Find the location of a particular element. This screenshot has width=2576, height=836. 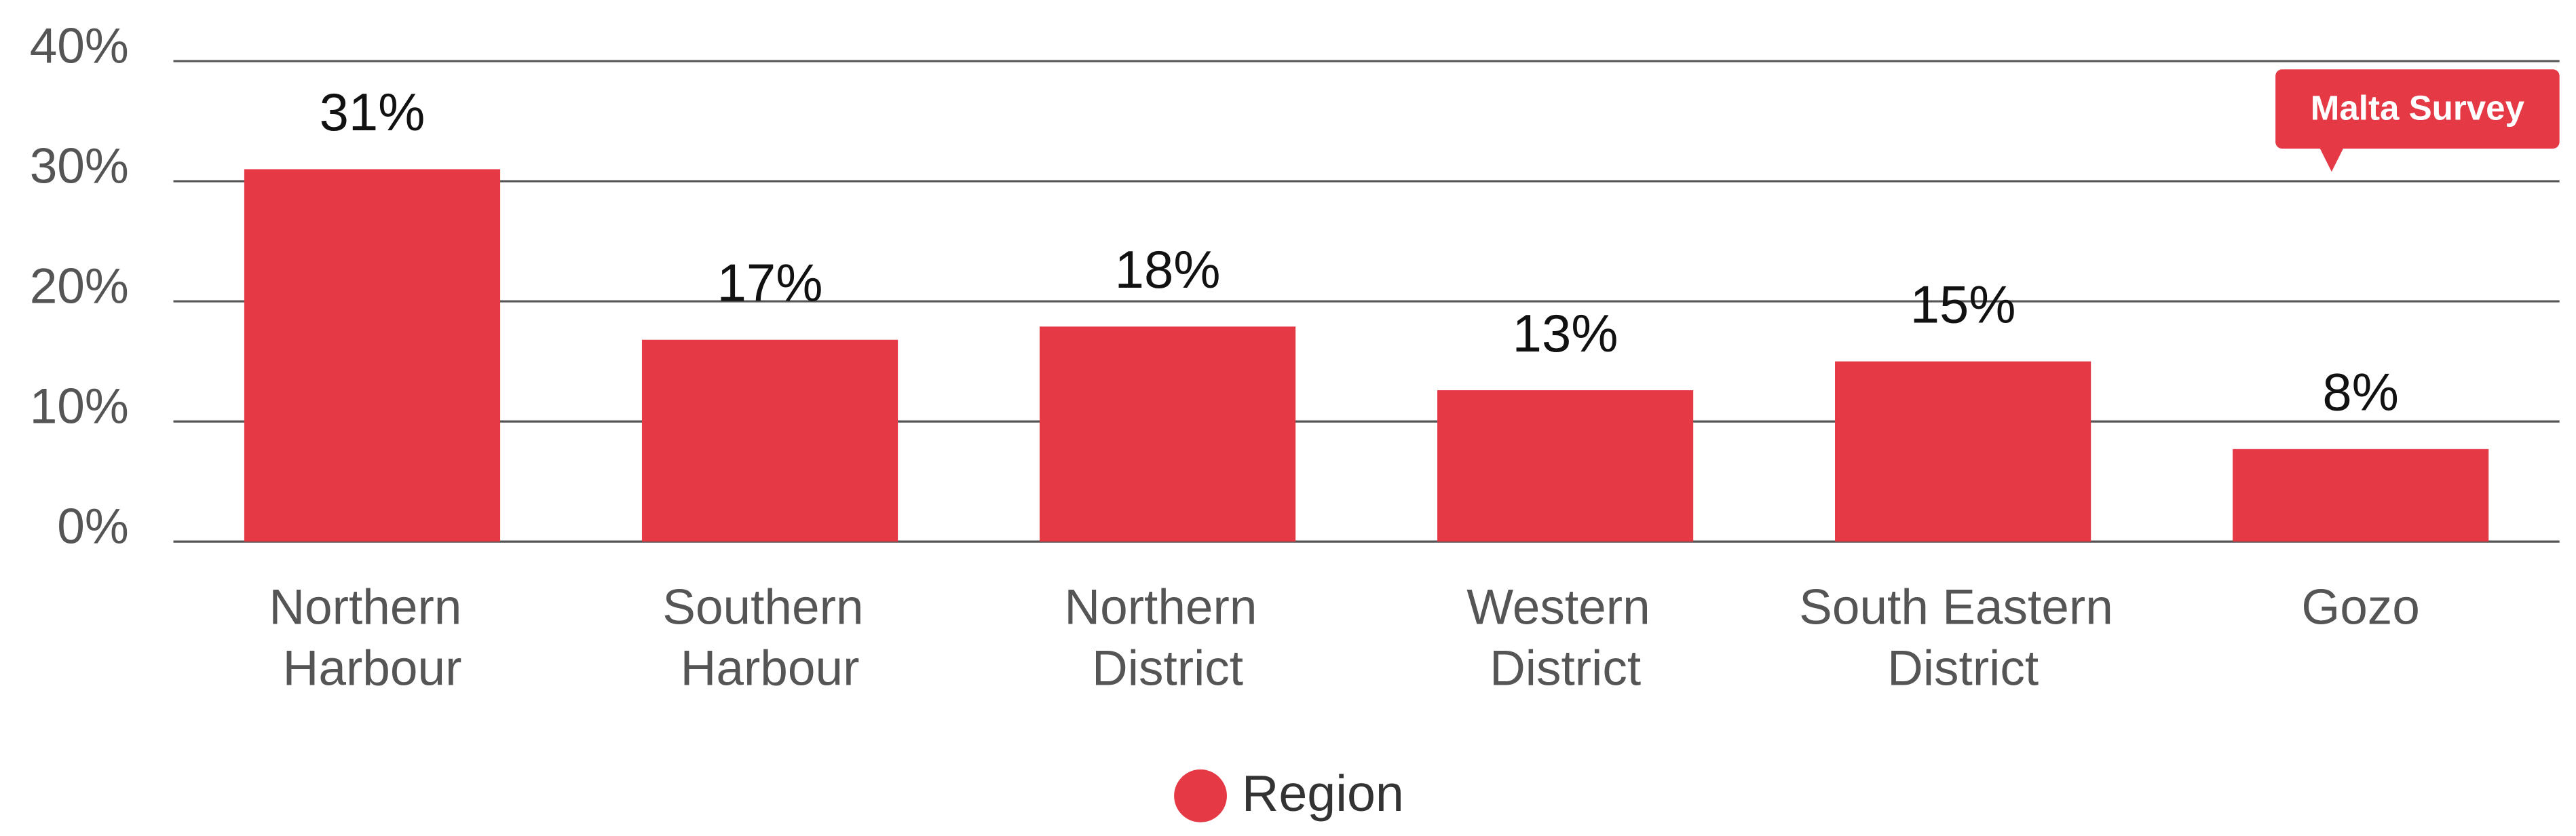

legend: Region is located at coordinates (1289, 793).